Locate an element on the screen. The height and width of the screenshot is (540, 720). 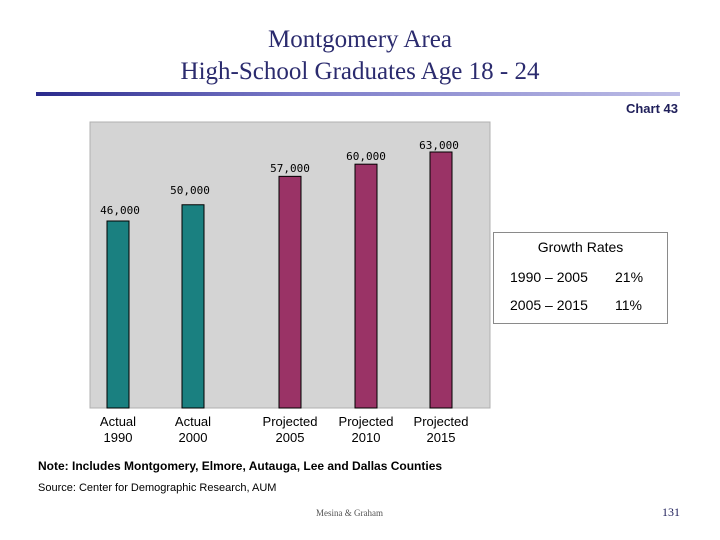
category-label-5-line-2: 2015 is located at coordinates (441, 437).